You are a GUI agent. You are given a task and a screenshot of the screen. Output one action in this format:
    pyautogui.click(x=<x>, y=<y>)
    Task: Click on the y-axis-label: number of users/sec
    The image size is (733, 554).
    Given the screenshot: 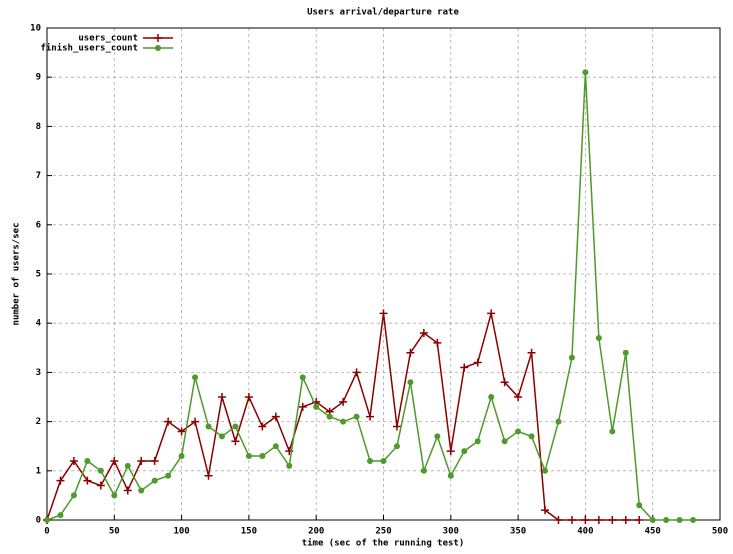 What is the action you would take?
    pyautogui.click(x=17, y=274)
    